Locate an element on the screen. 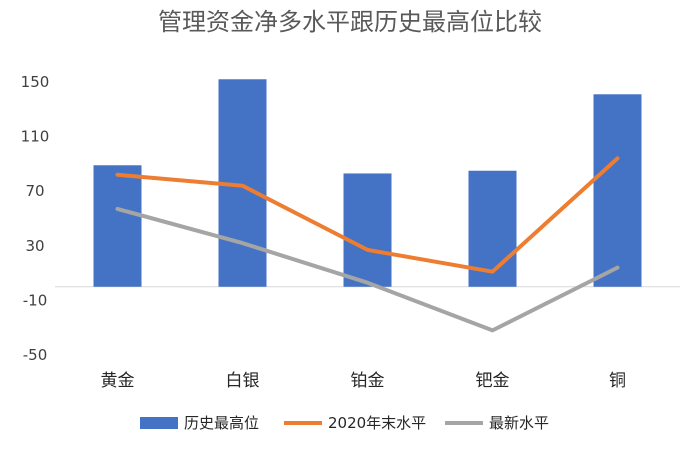  legend-item: 2020年末水平 is located at coordinates (355, 423).